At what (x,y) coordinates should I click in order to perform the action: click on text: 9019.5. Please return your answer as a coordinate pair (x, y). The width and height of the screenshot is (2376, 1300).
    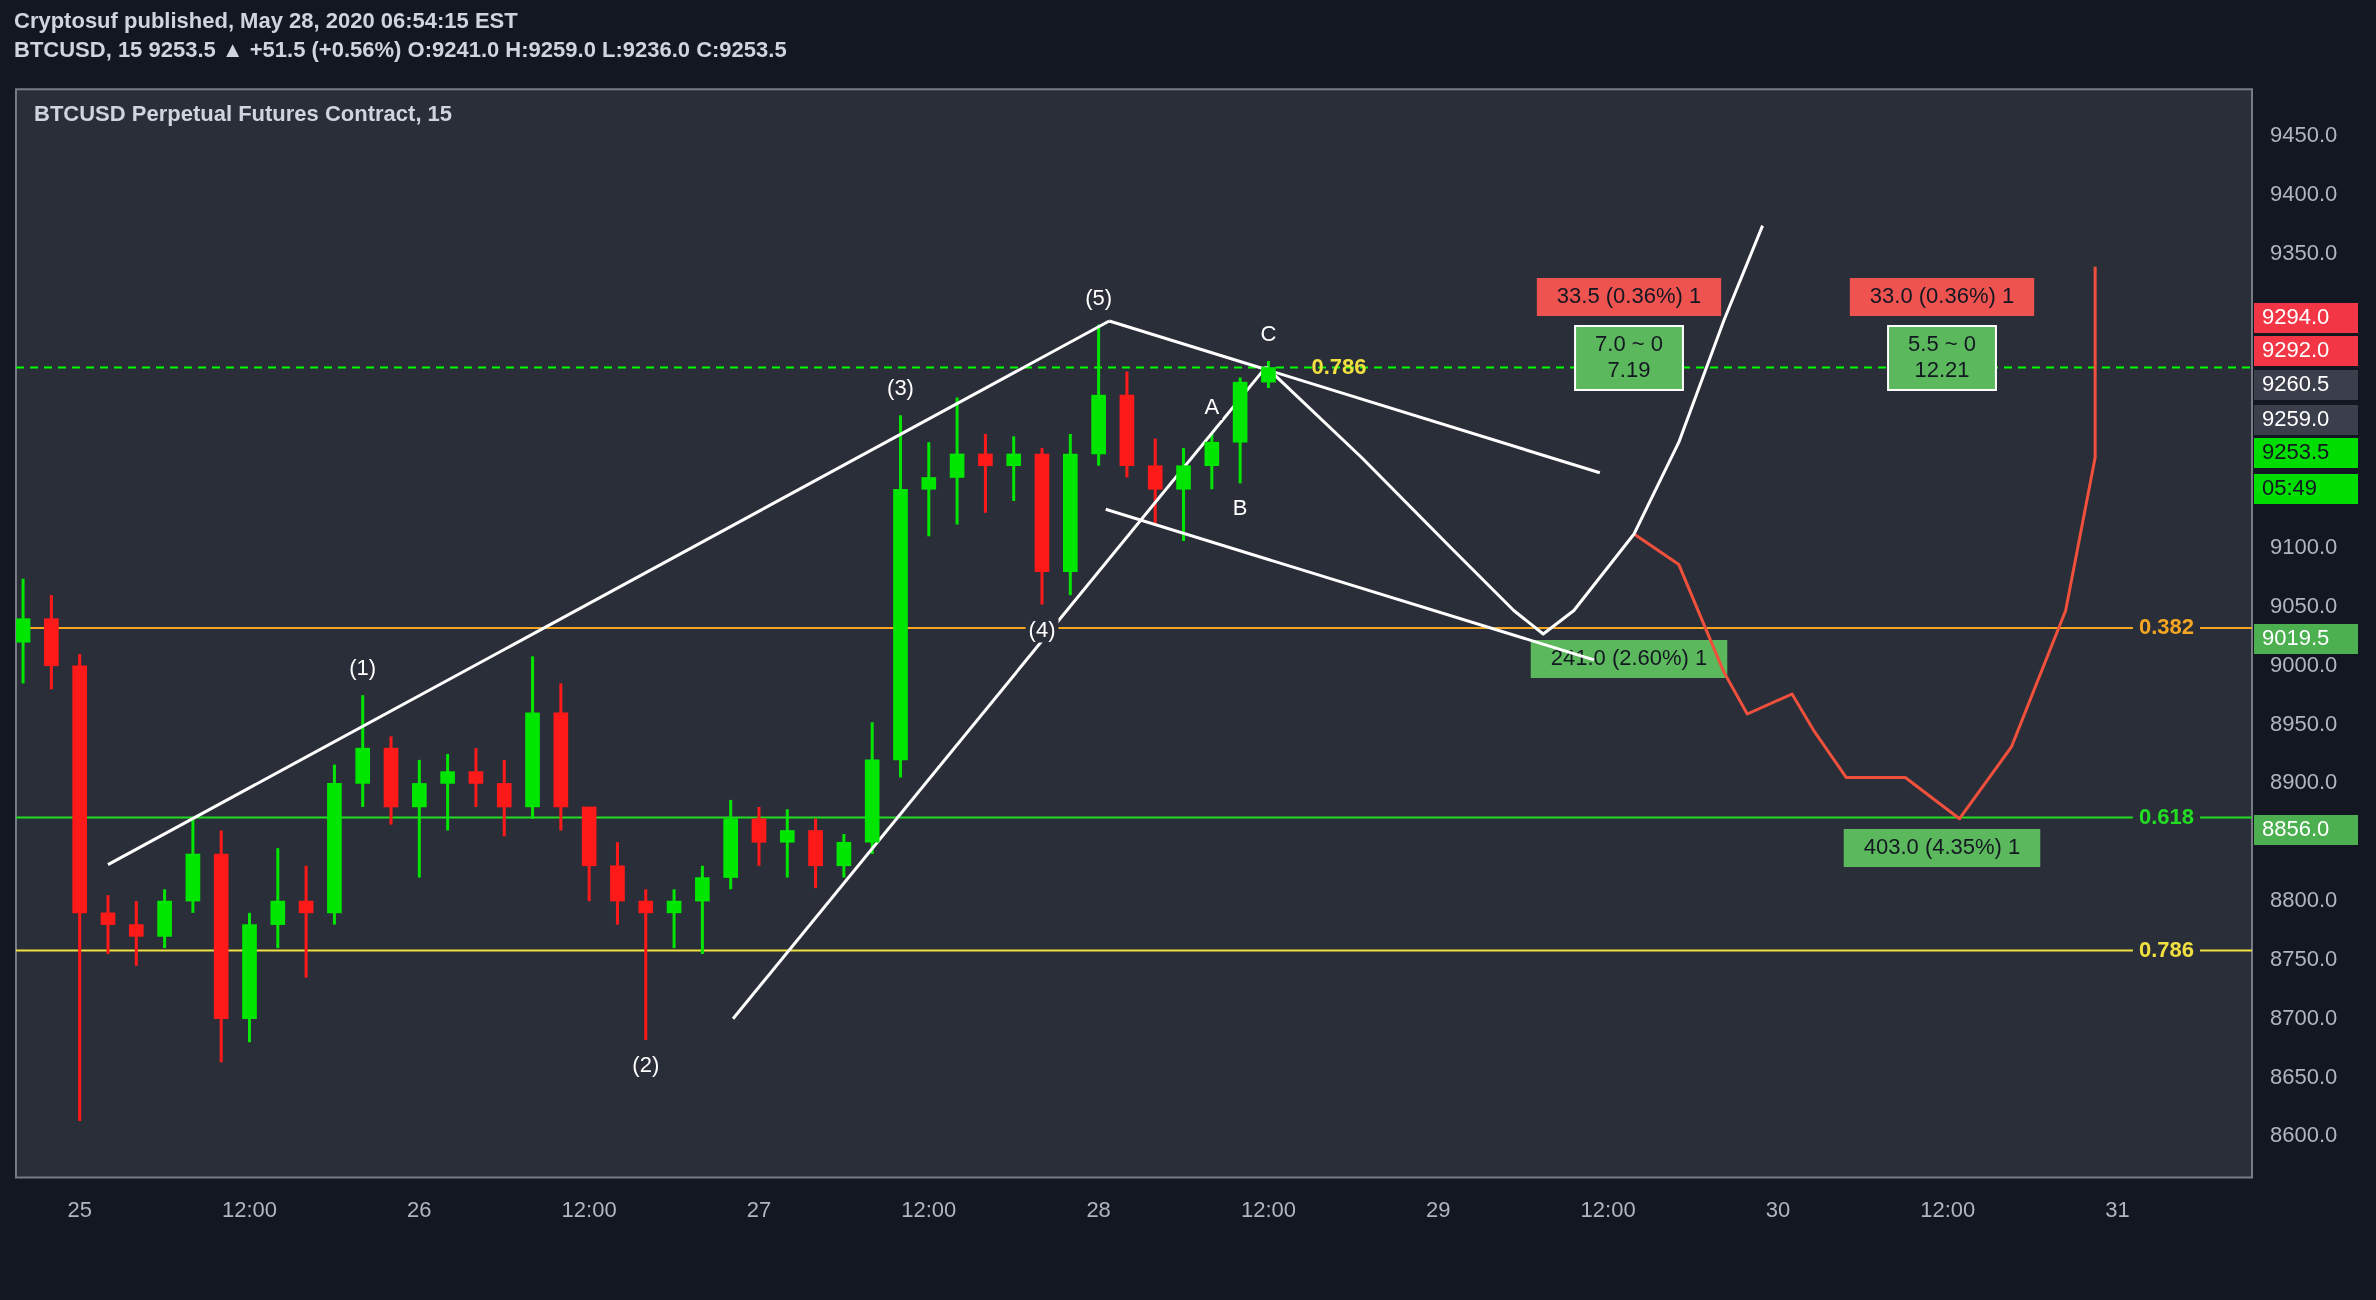
    Looking at the image, I should click on (2296, 638).